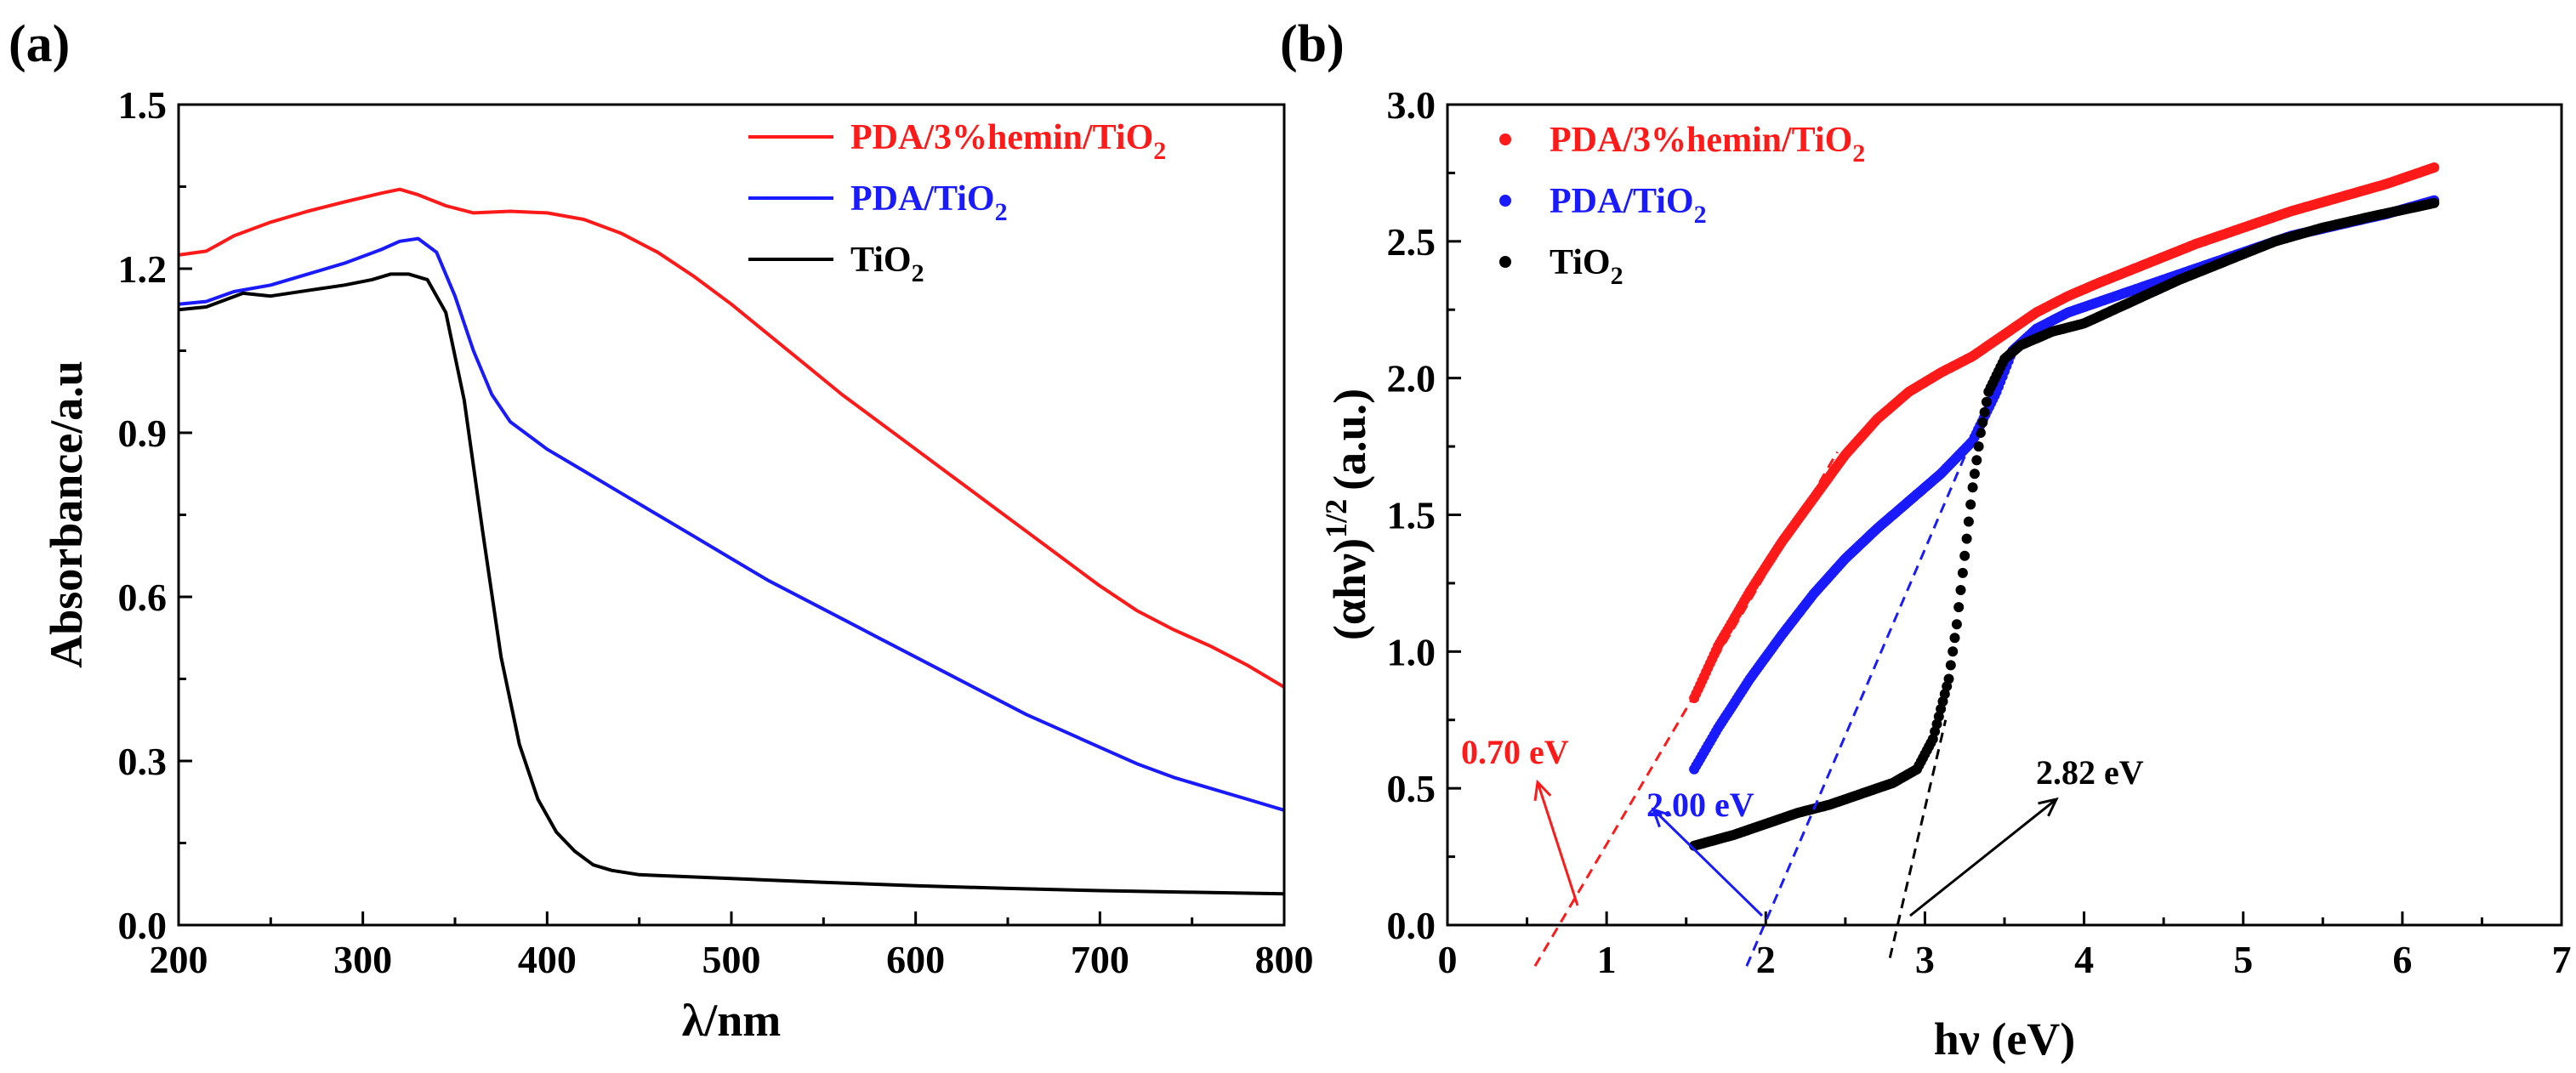 The image size is (2576, 1073). What do you see at coordinates (2084, 959) in the screenshot?
I see `panel-b-x-tick-label: 4` at bounding box center [2084, 959].